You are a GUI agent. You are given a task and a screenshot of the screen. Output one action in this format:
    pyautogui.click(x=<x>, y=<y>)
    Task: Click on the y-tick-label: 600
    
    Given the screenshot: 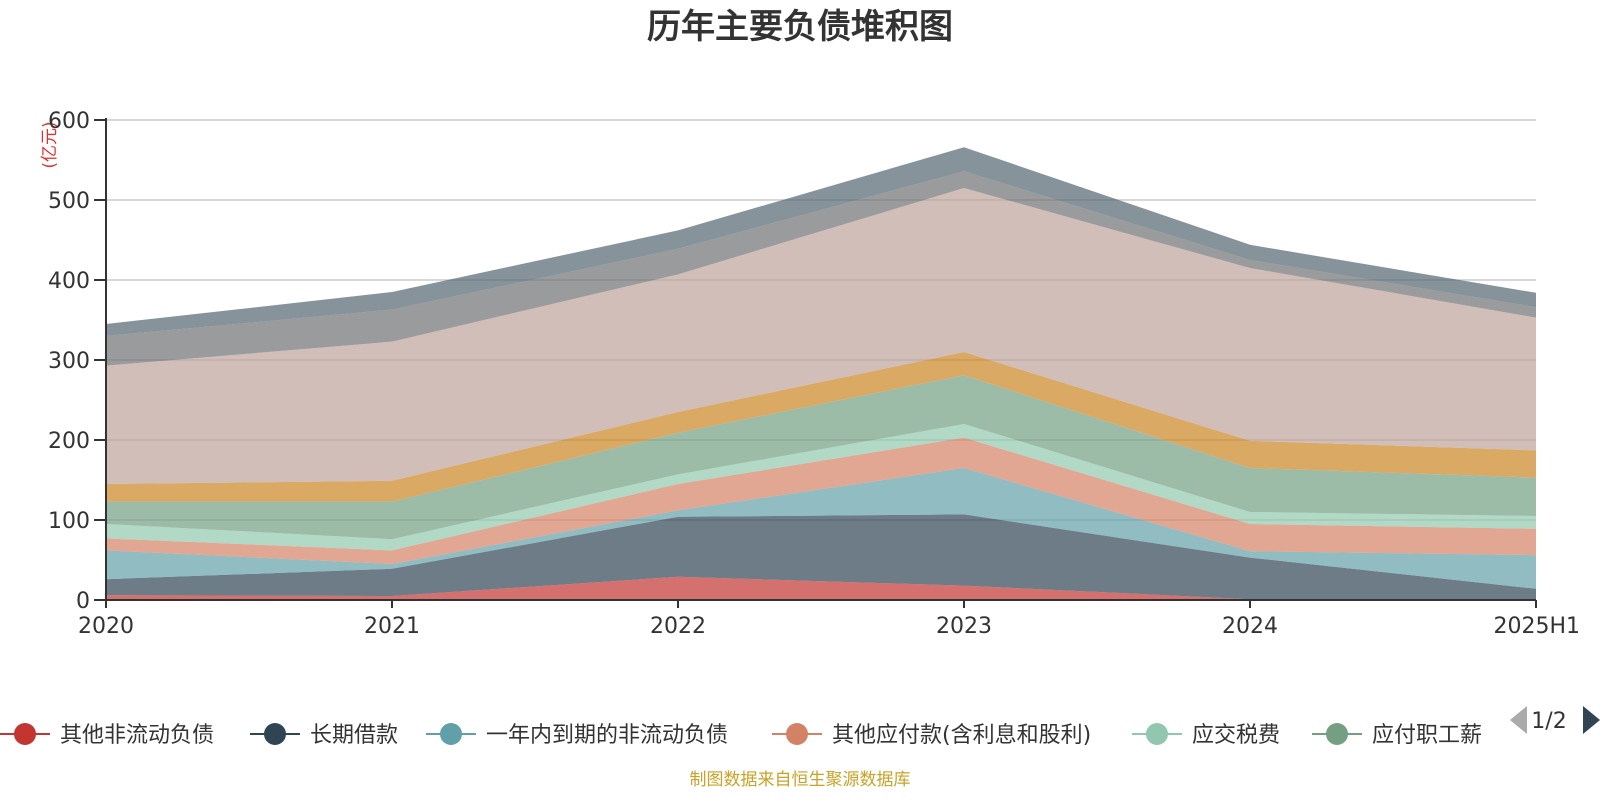 What is the action you would take?
    pyautogui.click(x=69, y=121)
    